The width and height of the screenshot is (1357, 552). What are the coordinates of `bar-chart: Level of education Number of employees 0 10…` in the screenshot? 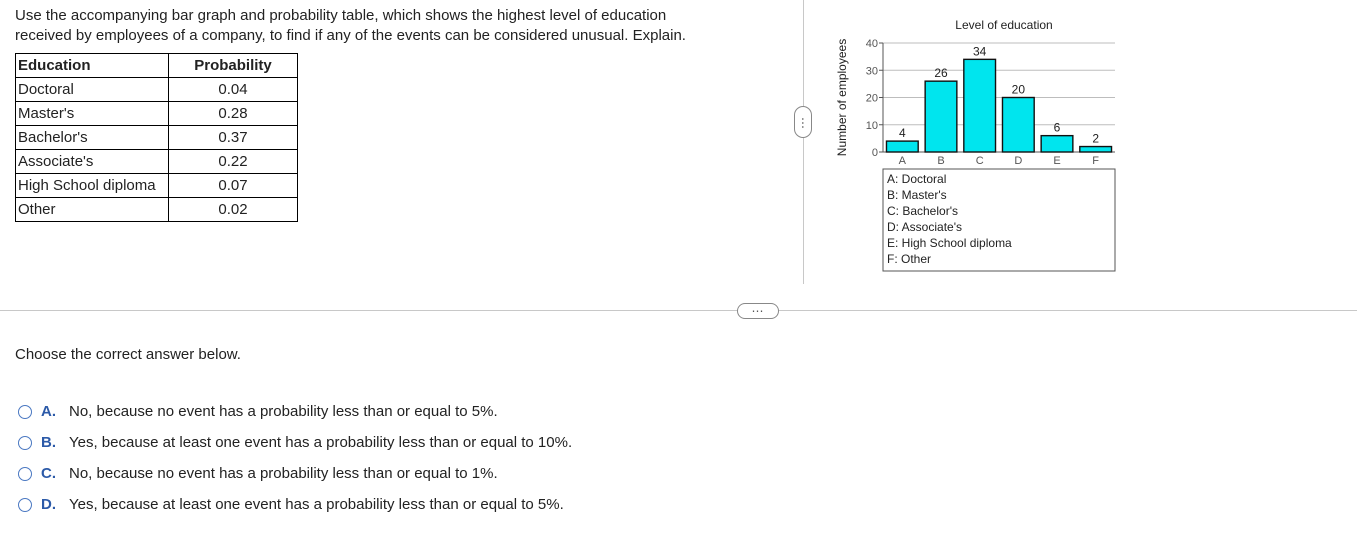 It's located at (975, 145).